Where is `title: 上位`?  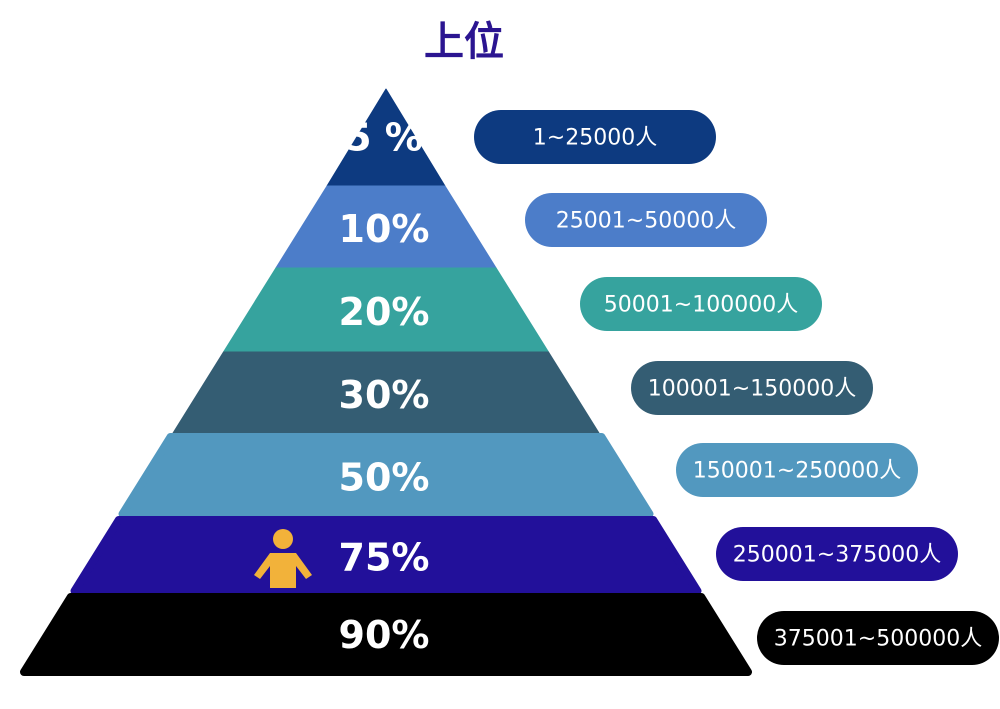 title: 上位 is located at coordinates (464, 42).